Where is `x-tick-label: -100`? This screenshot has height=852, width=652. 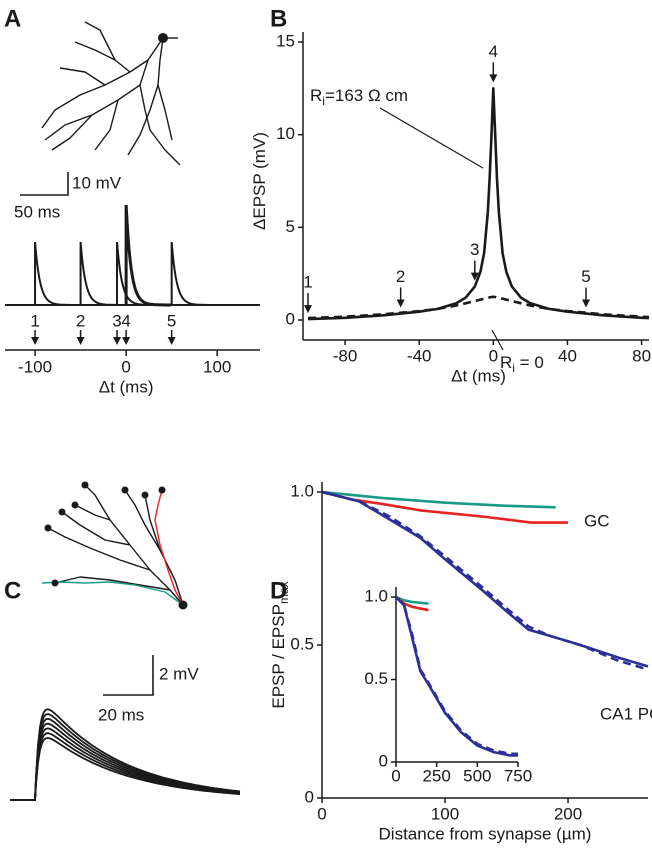 x-tick-label: -100 is located at coordinates (35, 366).